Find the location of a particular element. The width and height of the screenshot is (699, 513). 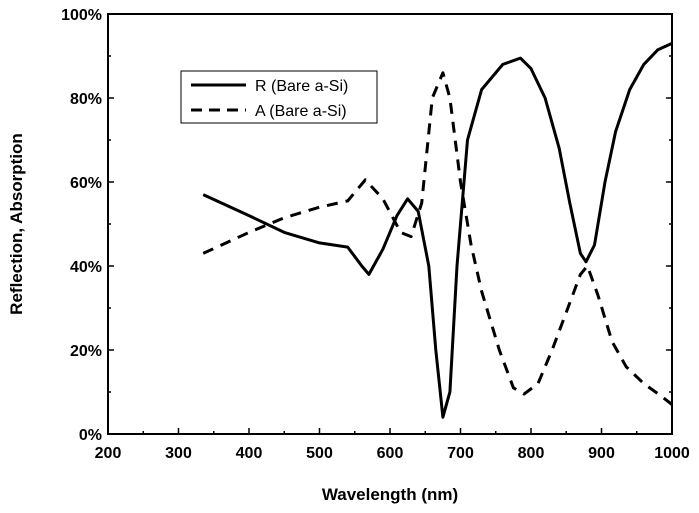

y-tick-label: 40% is located at coordinates (86, 267).